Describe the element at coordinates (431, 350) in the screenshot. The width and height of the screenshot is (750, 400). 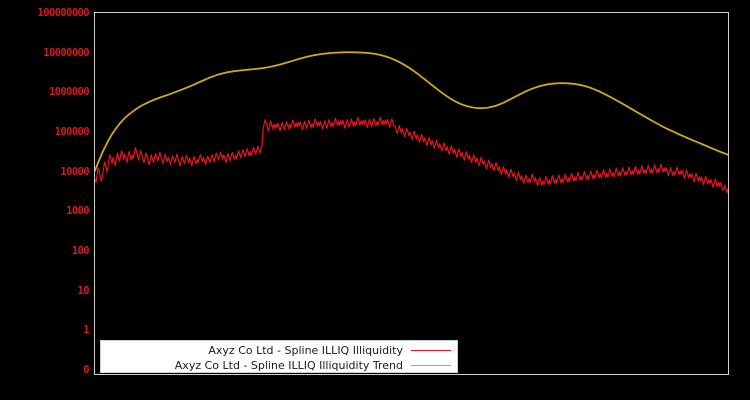
I see `legend-swatch-illiquidity` at that location.